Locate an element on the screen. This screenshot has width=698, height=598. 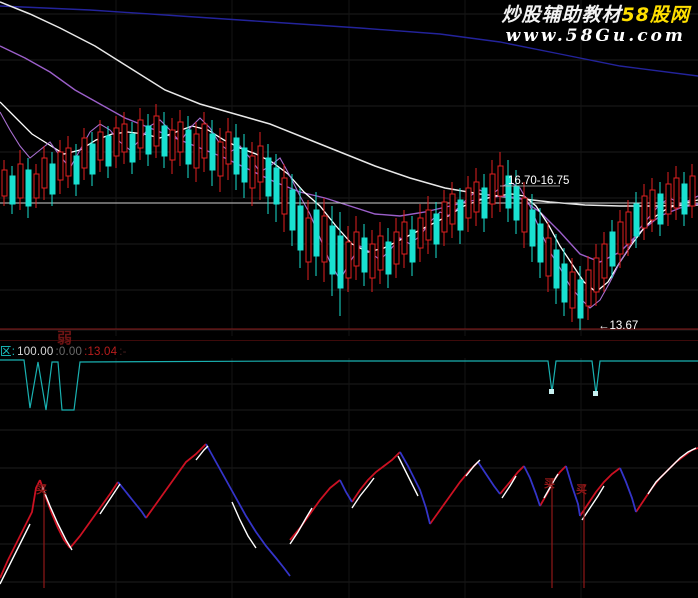
oscillator-readout: 区: 100.00:0.00:13.04:- is located at coordinates (64, 351).